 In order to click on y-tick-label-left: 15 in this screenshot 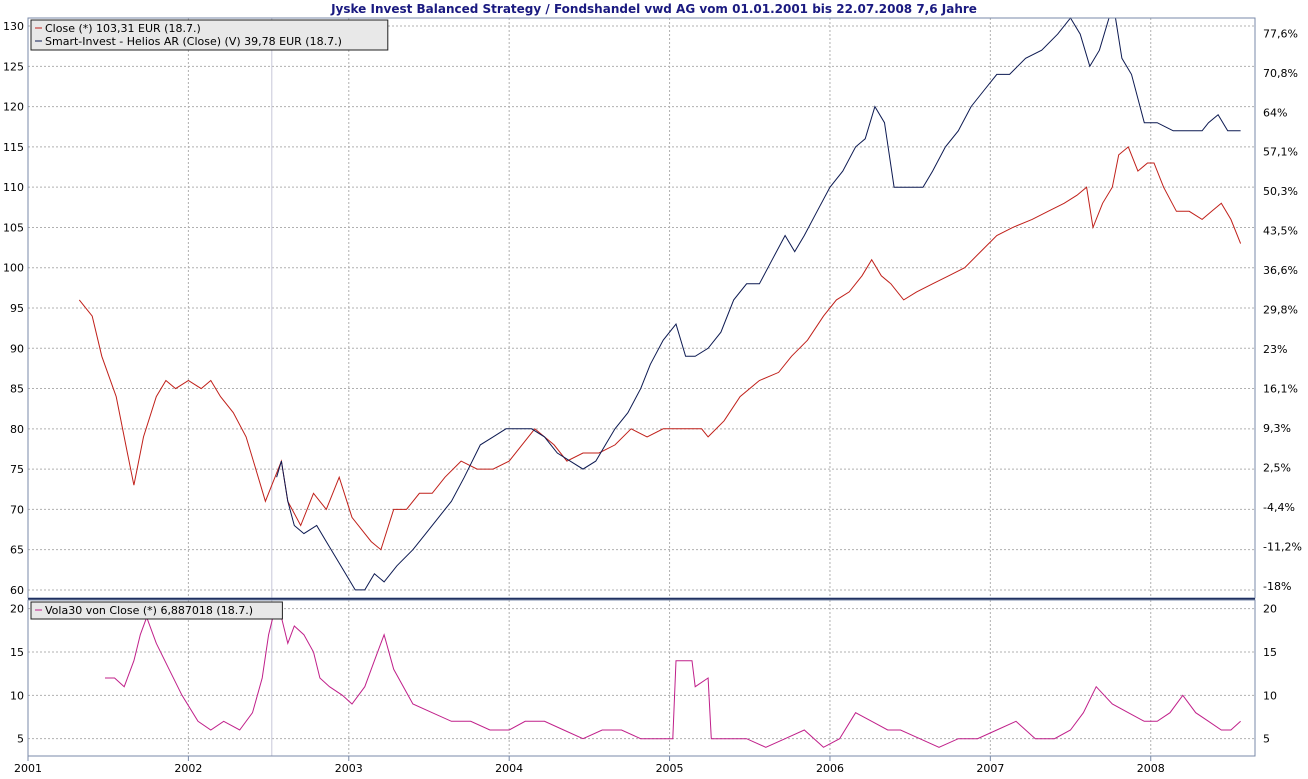, I will do `click(17, 652)`.